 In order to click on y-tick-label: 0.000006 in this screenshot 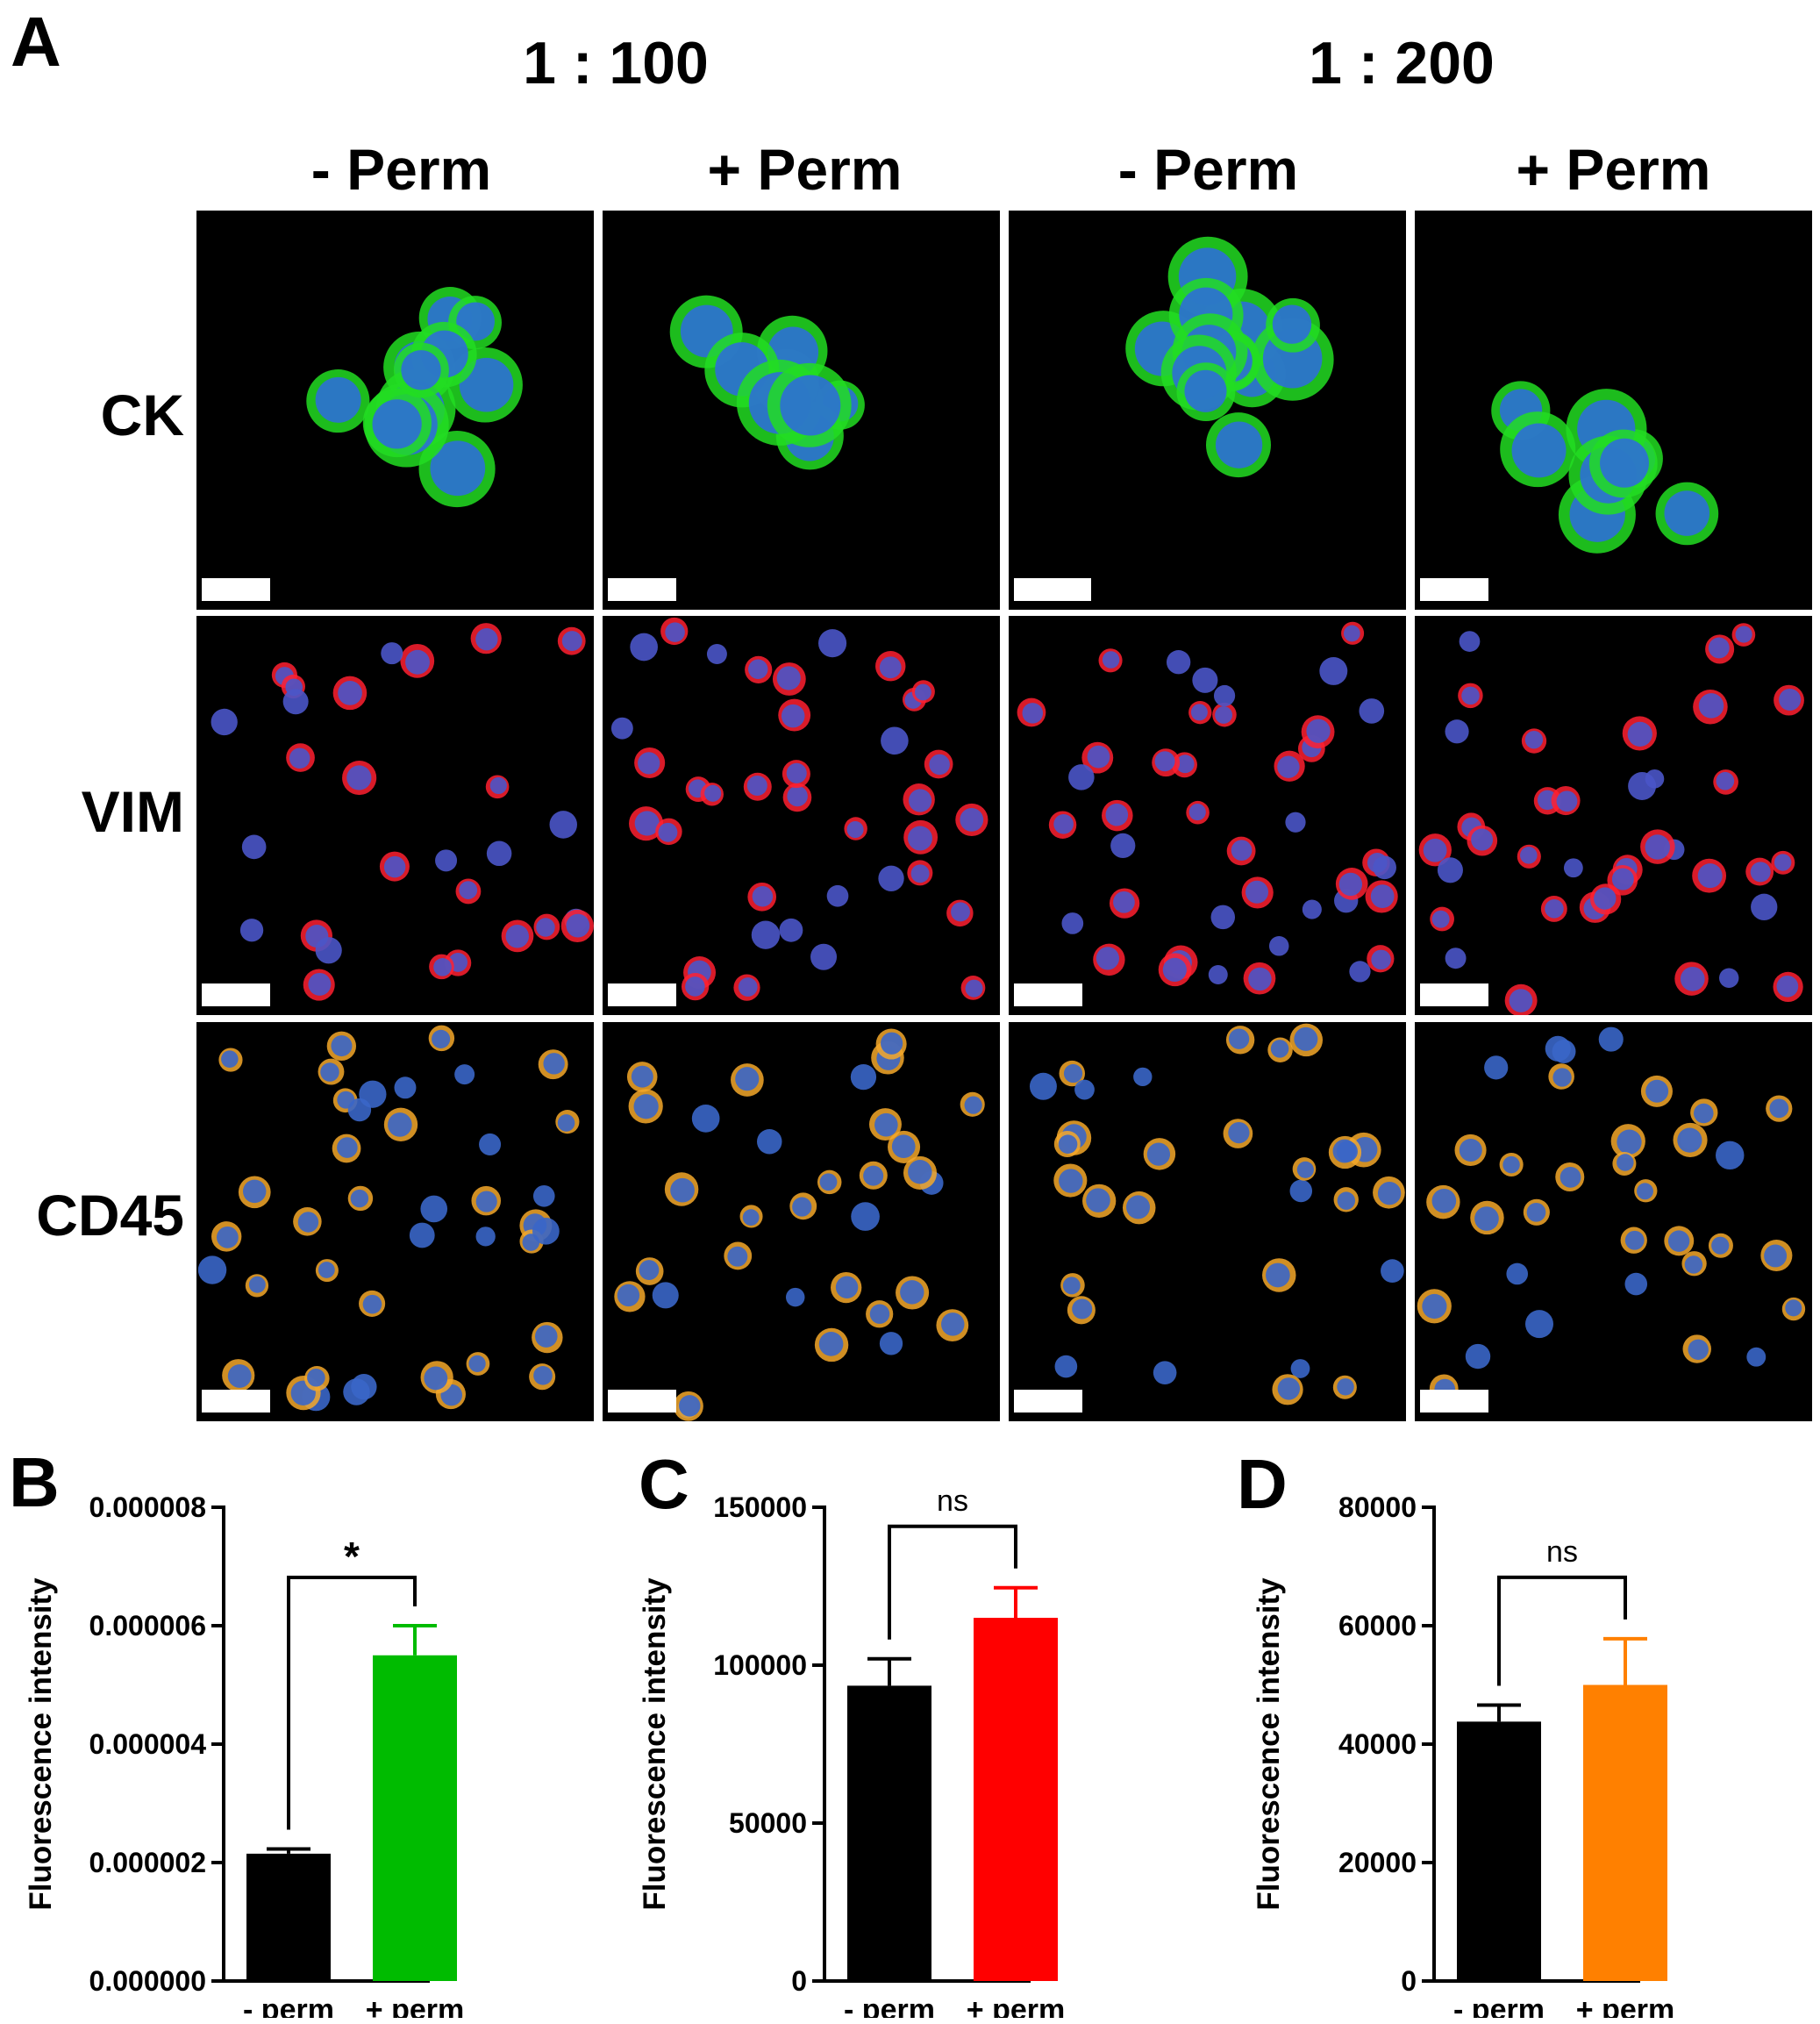, I will do `click(147, 1625)`.